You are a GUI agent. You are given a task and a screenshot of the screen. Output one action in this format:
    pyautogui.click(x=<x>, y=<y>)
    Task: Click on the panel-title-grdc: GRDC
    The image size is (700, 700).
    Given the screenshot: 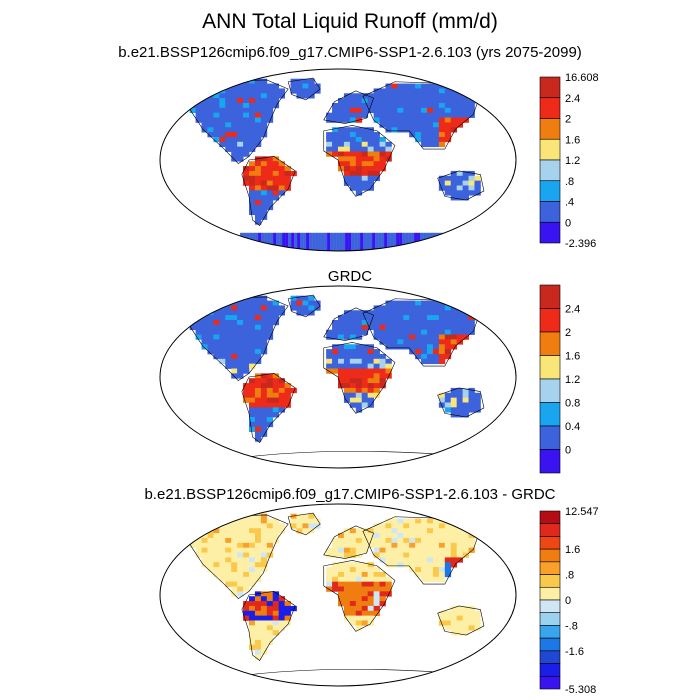 What is the action you would take?
    pyautogui.click(x=350, y=276)
    